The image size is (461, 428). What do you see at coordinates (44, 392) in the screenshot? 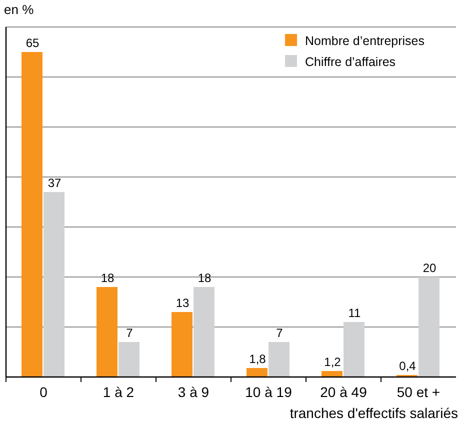
I see `x-tick-label: 0` at bounding box center [44, 392].